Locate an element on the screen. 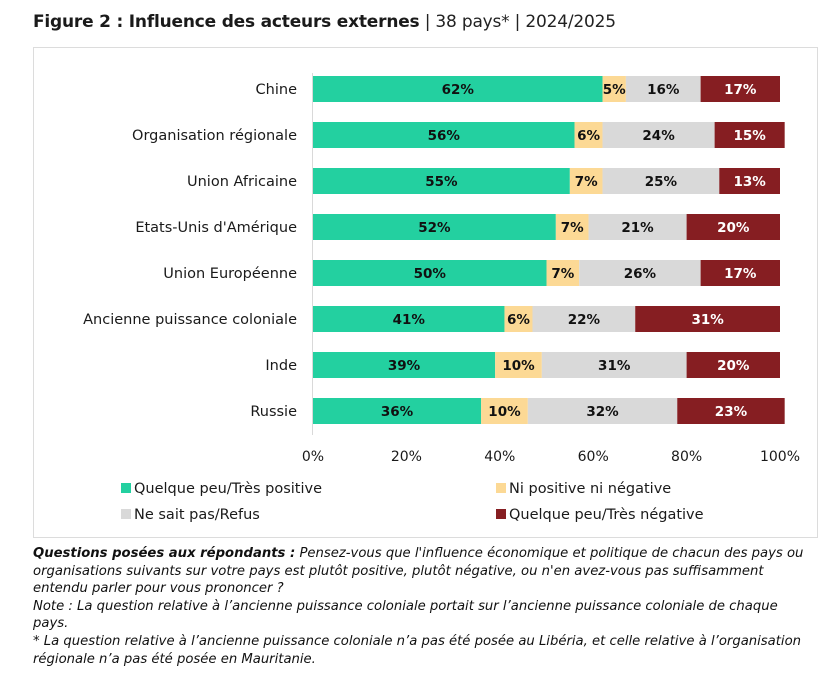 The image size is (840, 682). legend-label: Quelque peu/Très positive is located at coordinates (228, 489).